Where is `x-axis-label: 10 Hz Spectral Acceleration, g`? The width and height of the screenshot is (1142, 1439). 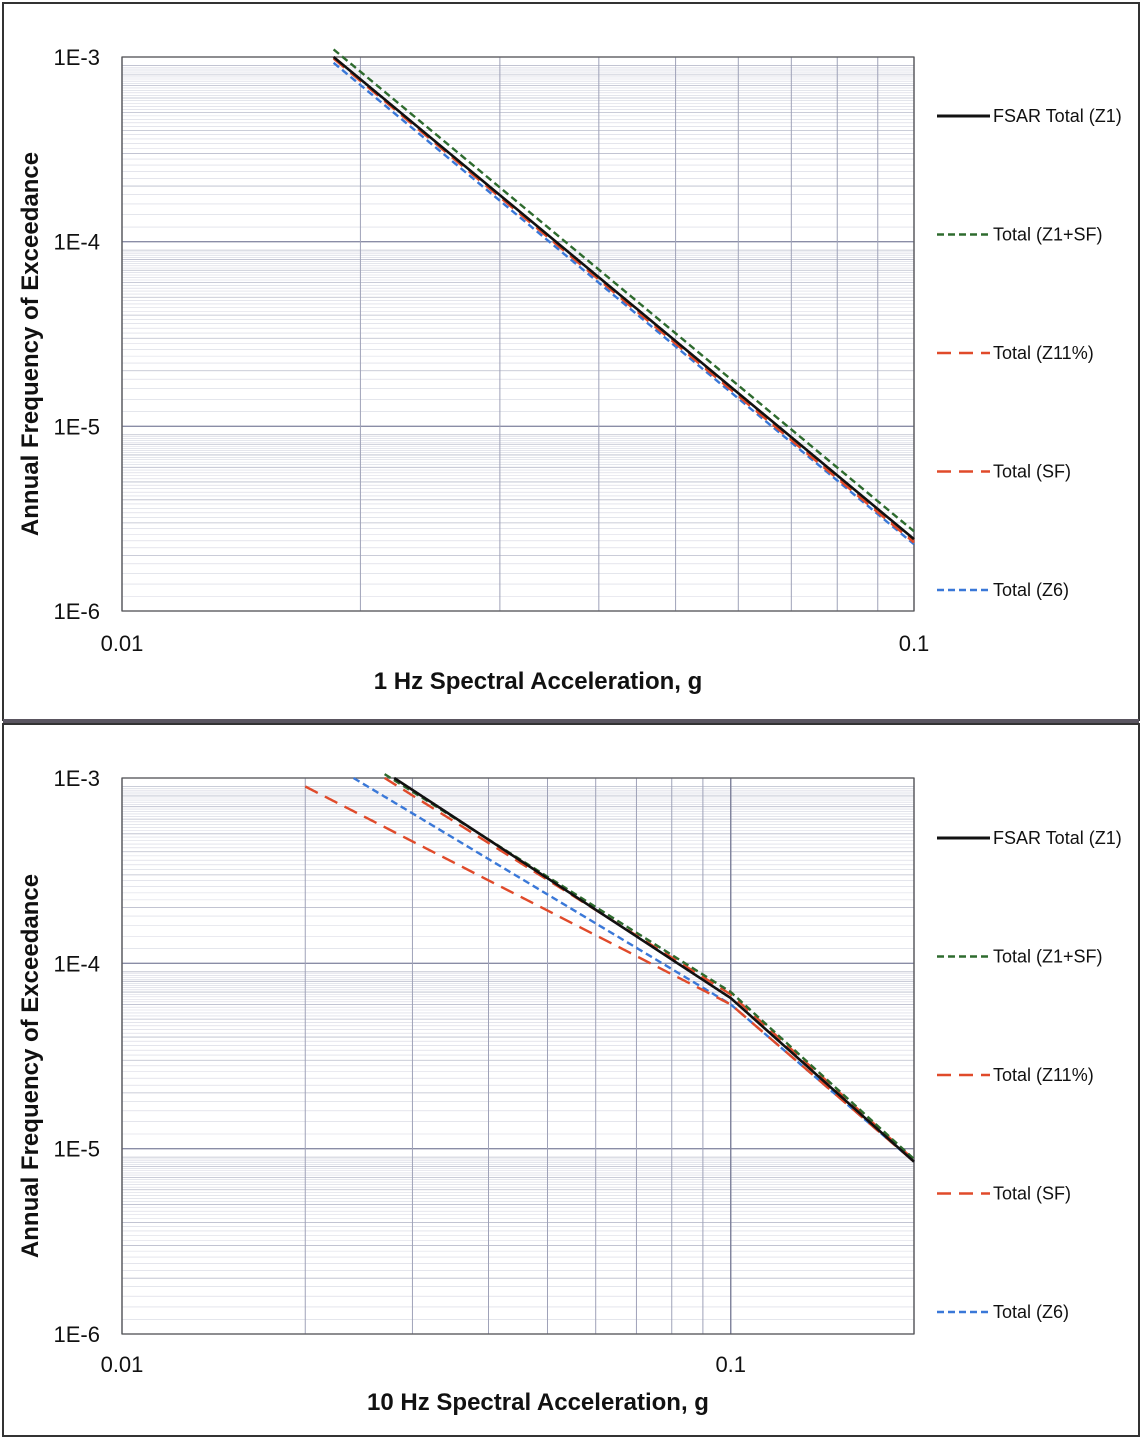
x-axis-label: 10 Hz Spectral Acceleration, g is located at coordinates (538, 1402).